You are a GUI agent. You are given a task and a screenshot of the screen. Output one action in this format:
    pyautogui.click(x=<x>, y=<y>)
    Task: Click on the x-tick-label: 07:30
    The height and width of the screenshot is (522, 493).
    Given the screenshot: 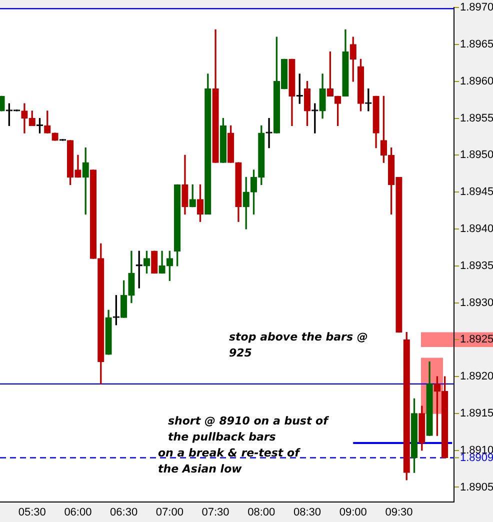 What is the action you would take?
    pyautogui.click(x=216, y=512)
    